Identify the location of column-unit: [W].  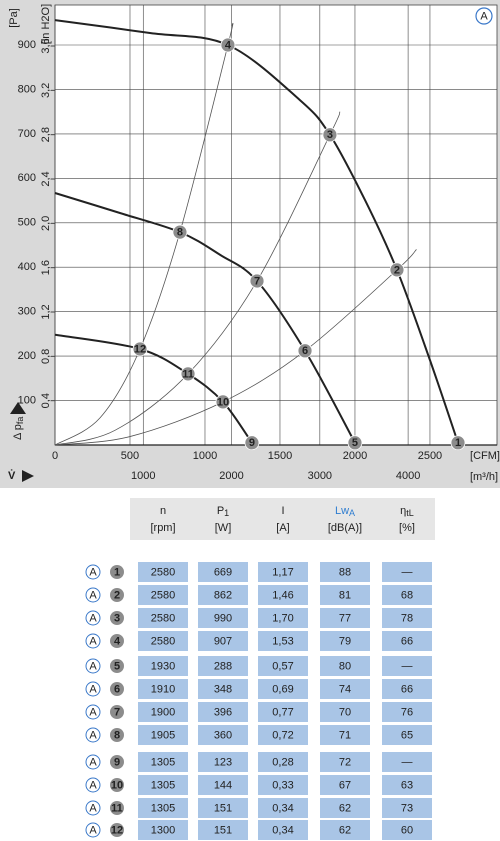
(223, 528).